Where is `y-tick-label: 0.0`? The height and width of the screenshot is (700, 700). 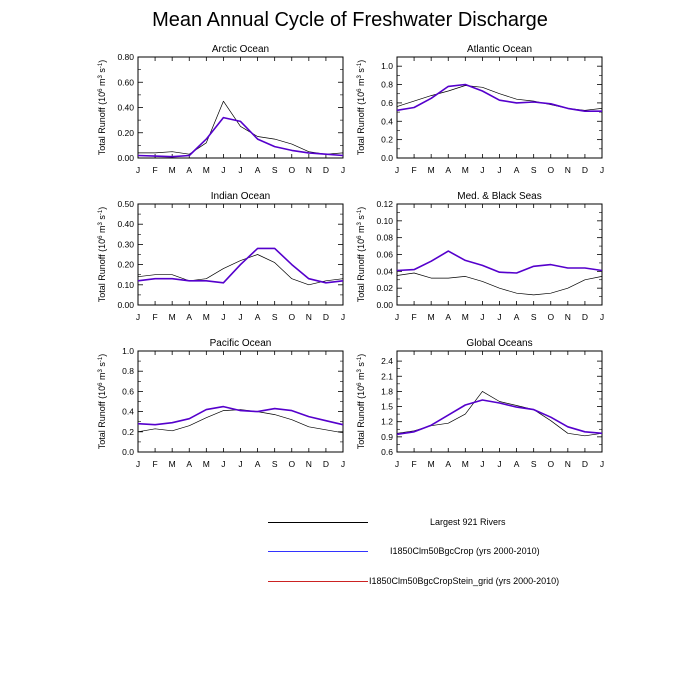
y-tick-label: 0.0 is located at coordinates (387, 158).